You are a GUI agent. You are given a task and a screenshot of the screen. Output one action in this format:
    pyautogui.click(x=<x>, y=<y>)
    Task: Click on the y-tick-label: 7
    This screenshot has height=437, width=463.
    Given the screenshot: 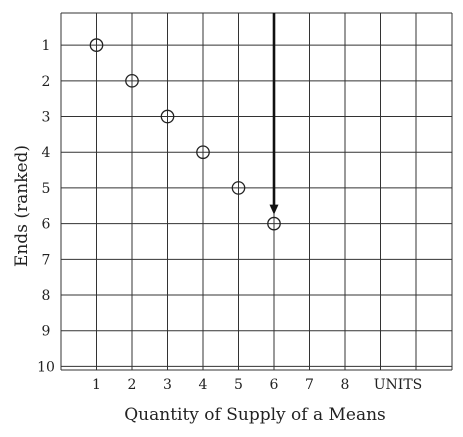 What is the action you would take?
    pyautogui.click(x=46, y=260)
    